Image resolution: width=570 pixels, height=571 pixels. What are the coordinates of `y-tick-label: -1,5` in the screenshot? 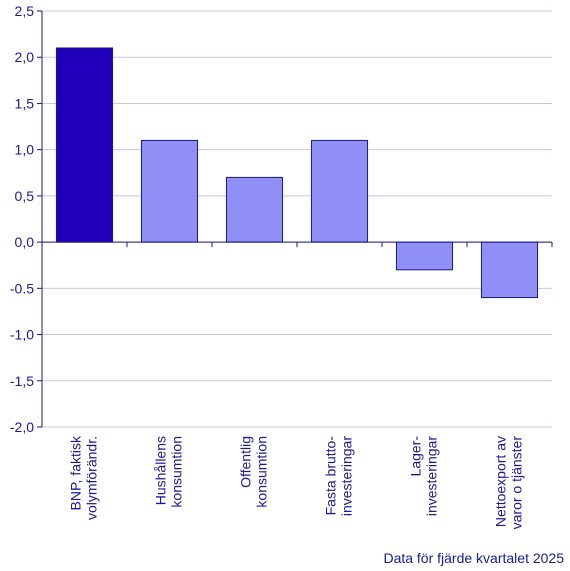 It's located at (22, 381).